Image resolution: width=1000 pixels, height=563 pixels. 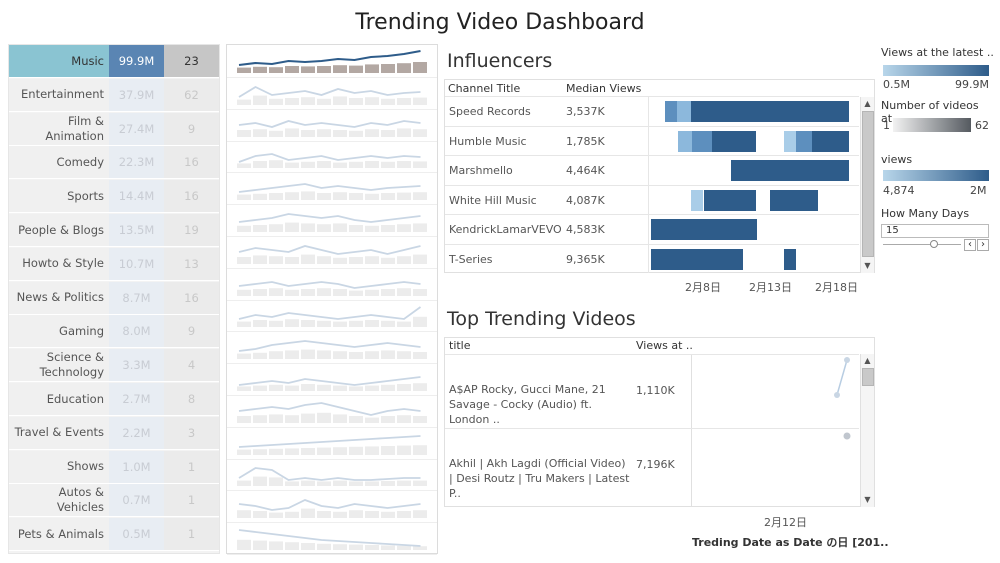 What do you see at coordinates (114, 163) in the screenshot?
I see `category-row: Comedy 22.3M 16` at bounding box center [114, 163].